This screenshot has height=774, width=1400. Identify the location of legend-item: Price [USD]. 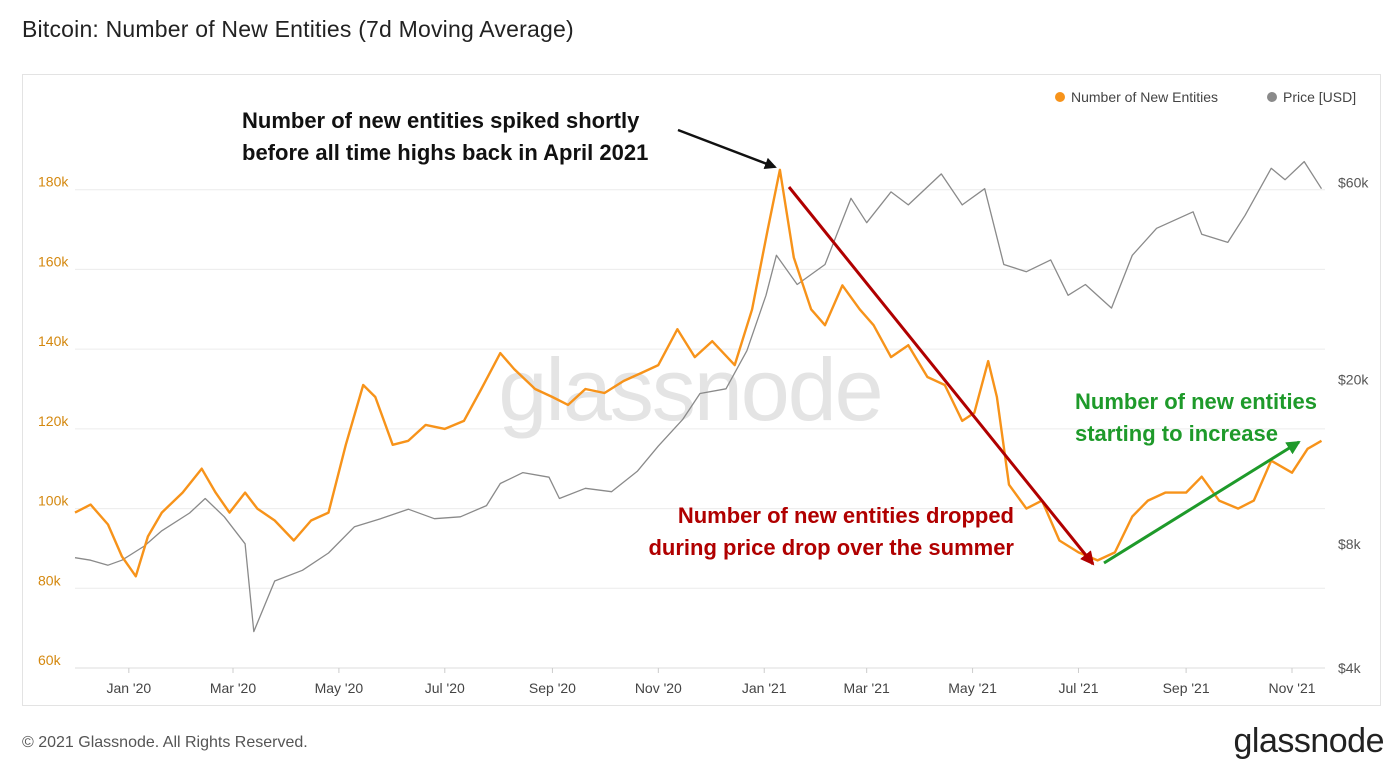
(1311, 97).